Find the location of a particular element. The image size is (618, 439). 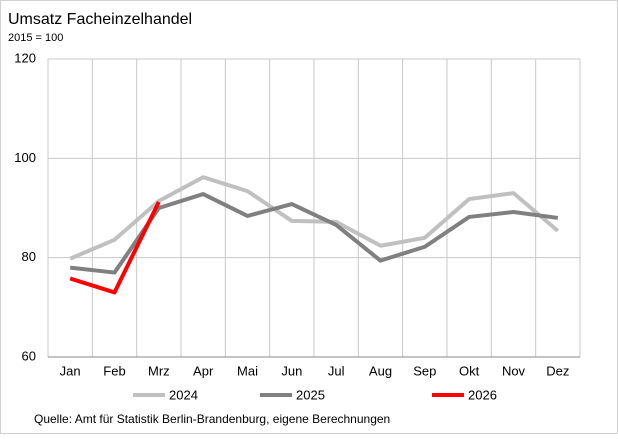

x-tick-label: Aug is located at coordinates (380, 370).